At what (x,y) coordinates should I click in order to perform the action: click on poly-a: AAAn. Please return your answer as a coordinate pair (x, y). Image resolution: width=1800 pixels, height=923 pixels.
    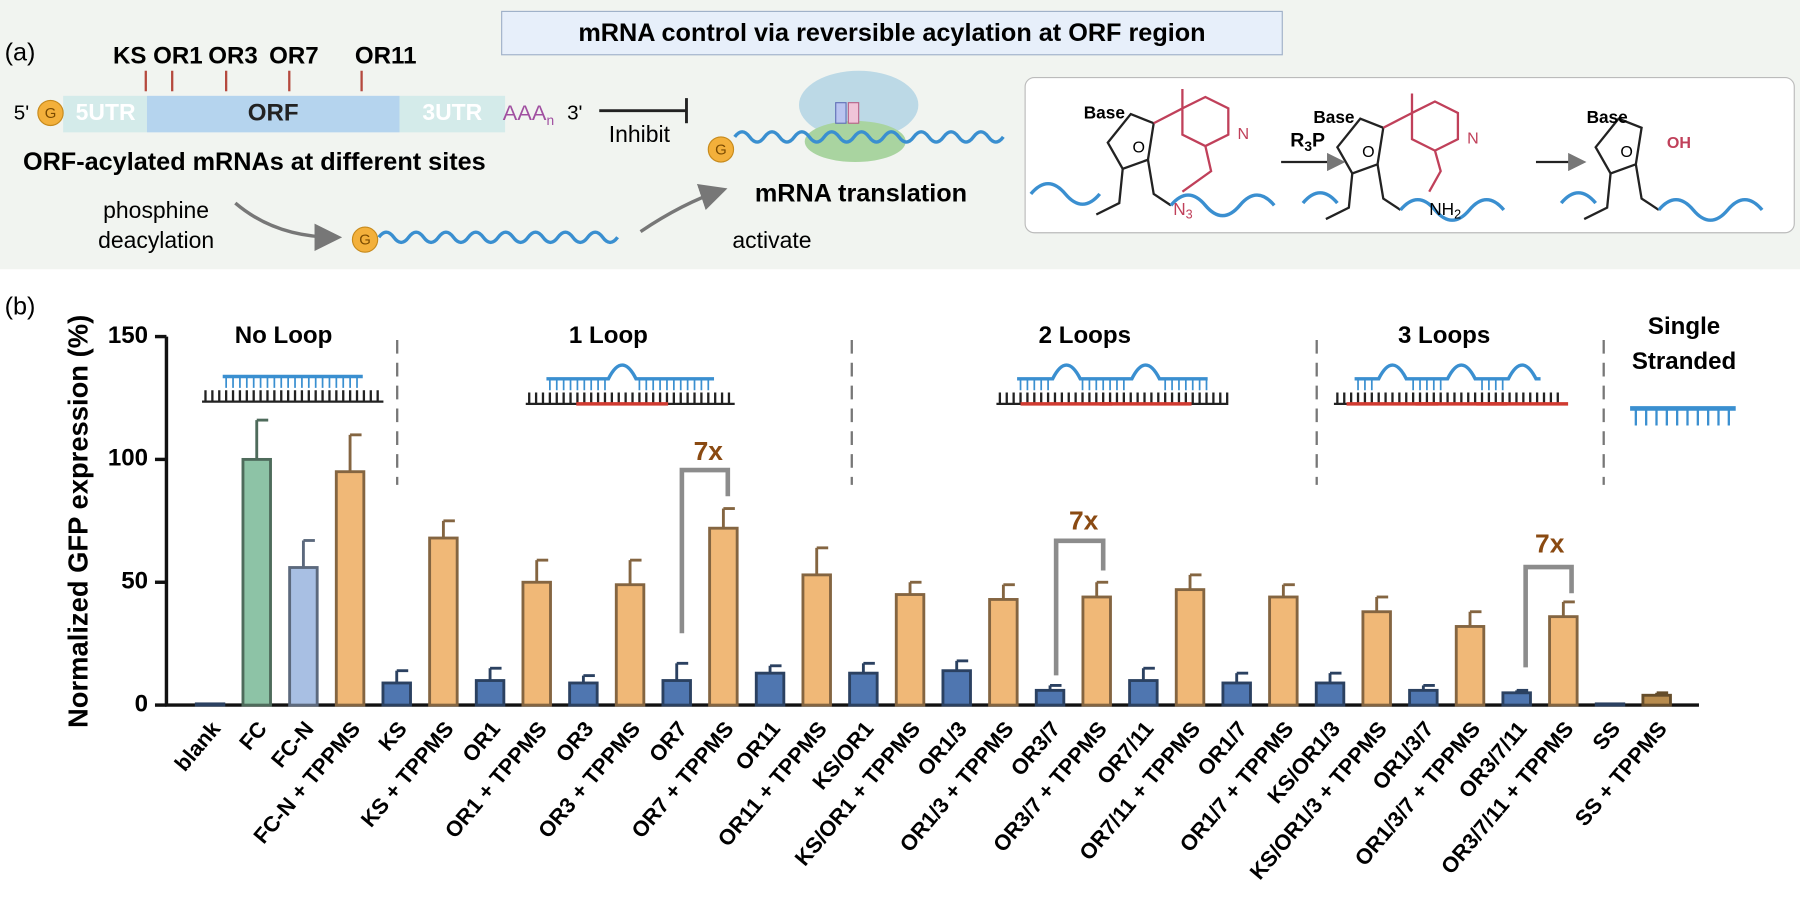
    Looking at the image, I should click on (528, 114).